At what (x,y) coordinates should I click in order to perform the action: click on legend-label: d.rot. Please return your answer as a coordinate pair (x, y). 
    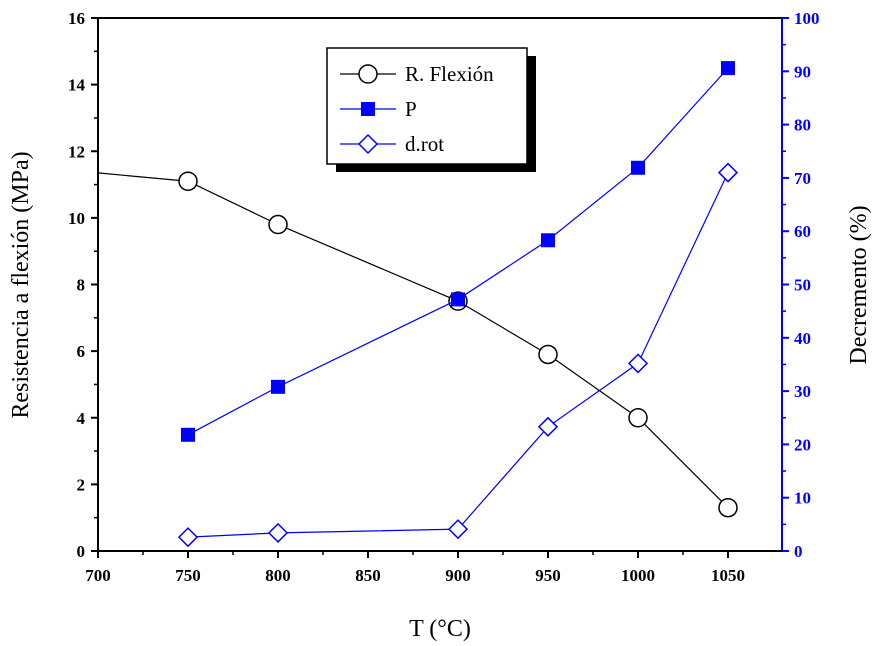
    Looking at the image, I should click on (424, 144).